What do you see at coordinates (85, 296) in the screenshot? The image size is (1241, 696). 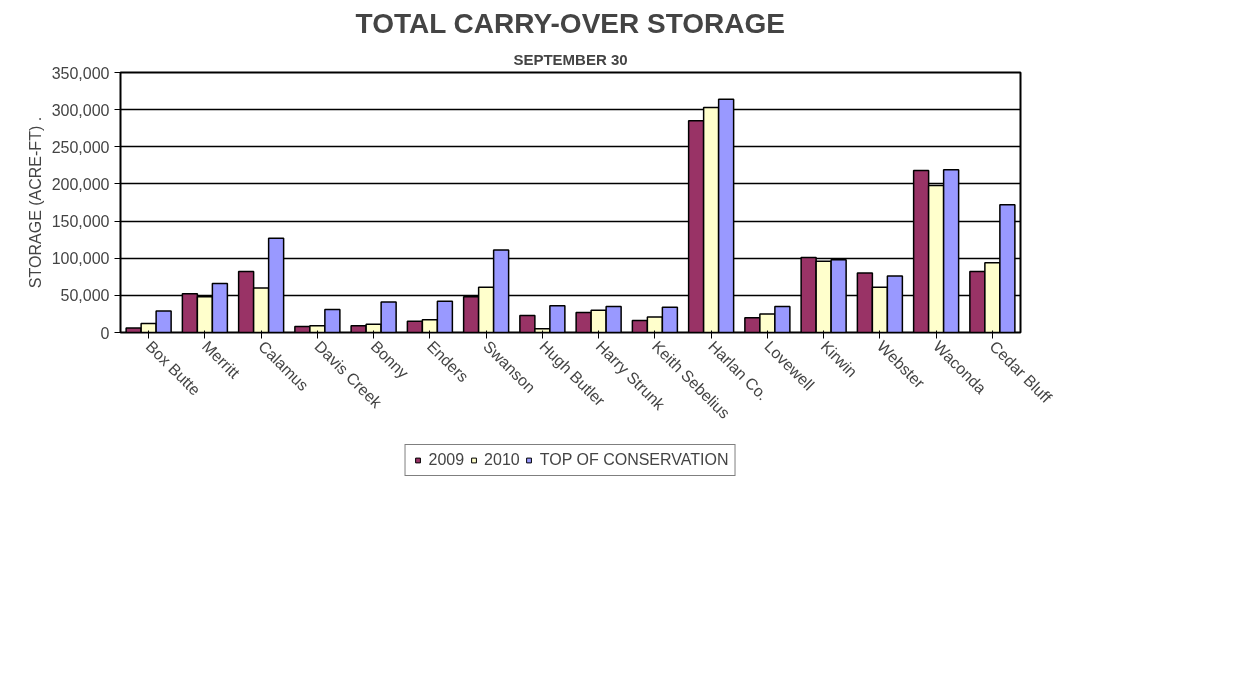 I see `y-tick-label: 50,000` at bounding box center [85, 296].